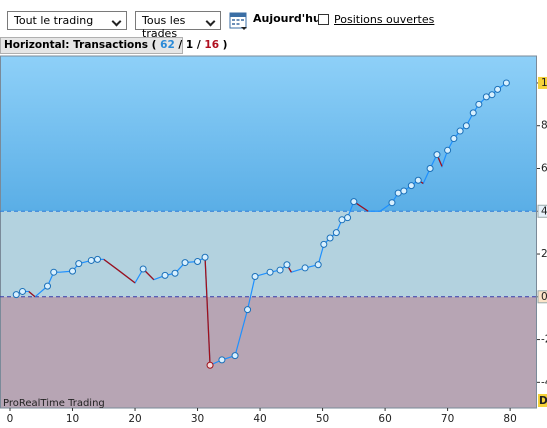 This screenshot has height=428, width=547. What do you see at coordinates (54, 403) in the screenshot?
I see `watermark: ProRealTime Trading` at bounding box center [54, 403].